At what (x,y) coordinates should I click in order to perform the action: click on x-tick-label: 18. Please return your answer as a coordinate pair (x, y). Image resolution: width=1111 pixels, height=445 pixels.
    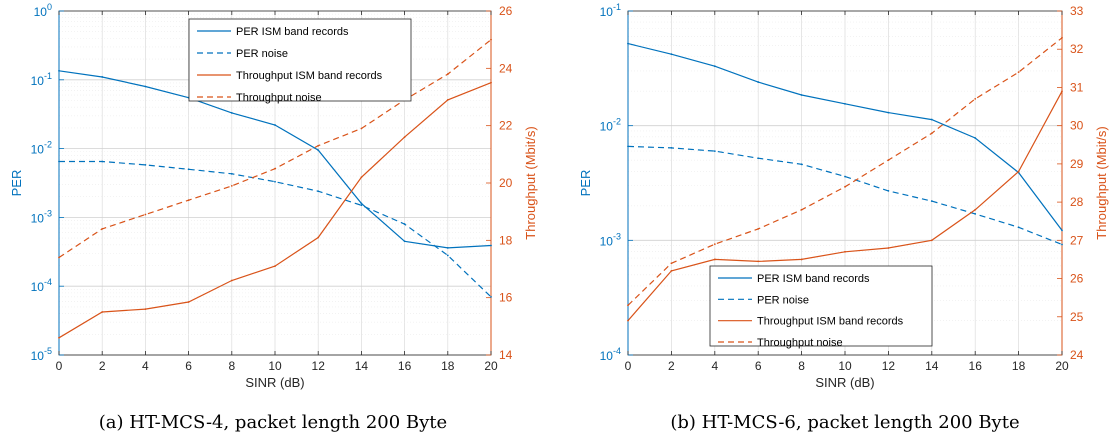
    Looking at the image, I should click on (1019, 366).